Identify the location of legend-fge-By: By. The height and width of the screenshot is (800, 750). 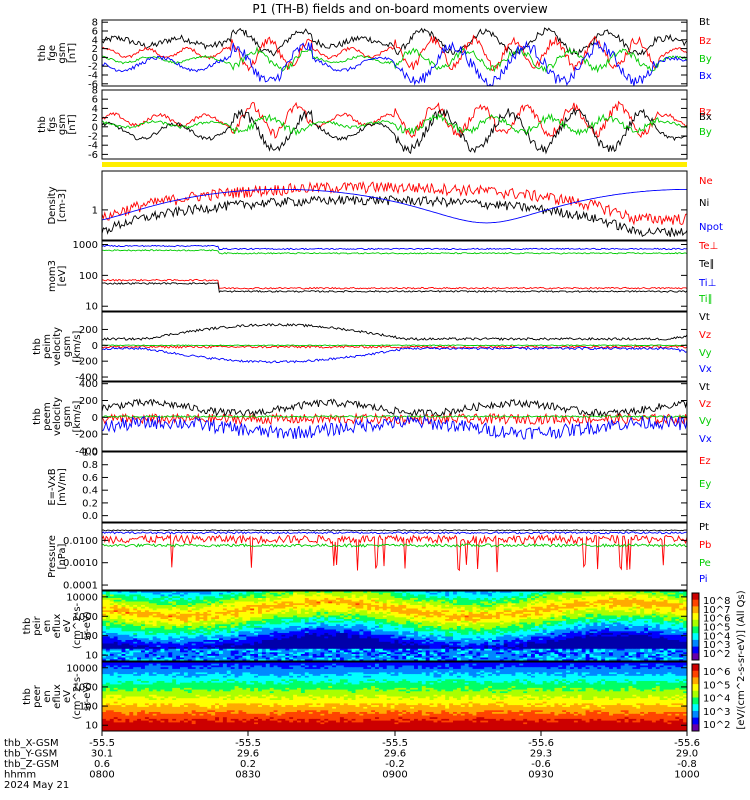
(705, 59).